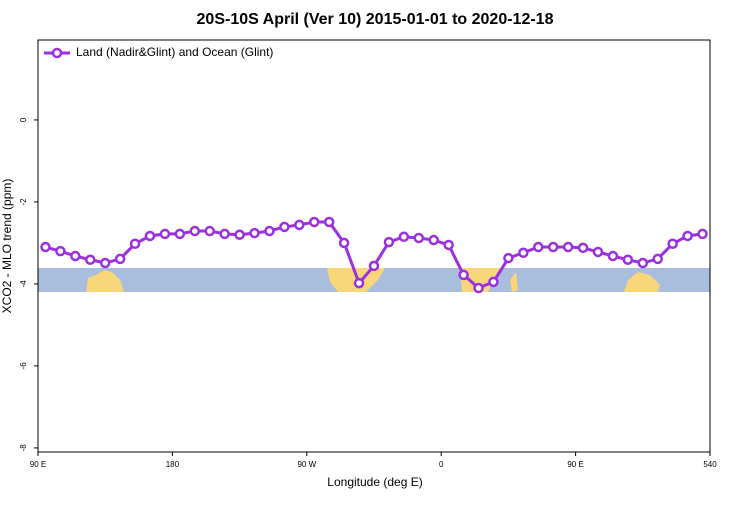 Image resolution: width=750 pixels, height=505 pixels. I want to click on x-tick-label: 180, so click(173, 464).